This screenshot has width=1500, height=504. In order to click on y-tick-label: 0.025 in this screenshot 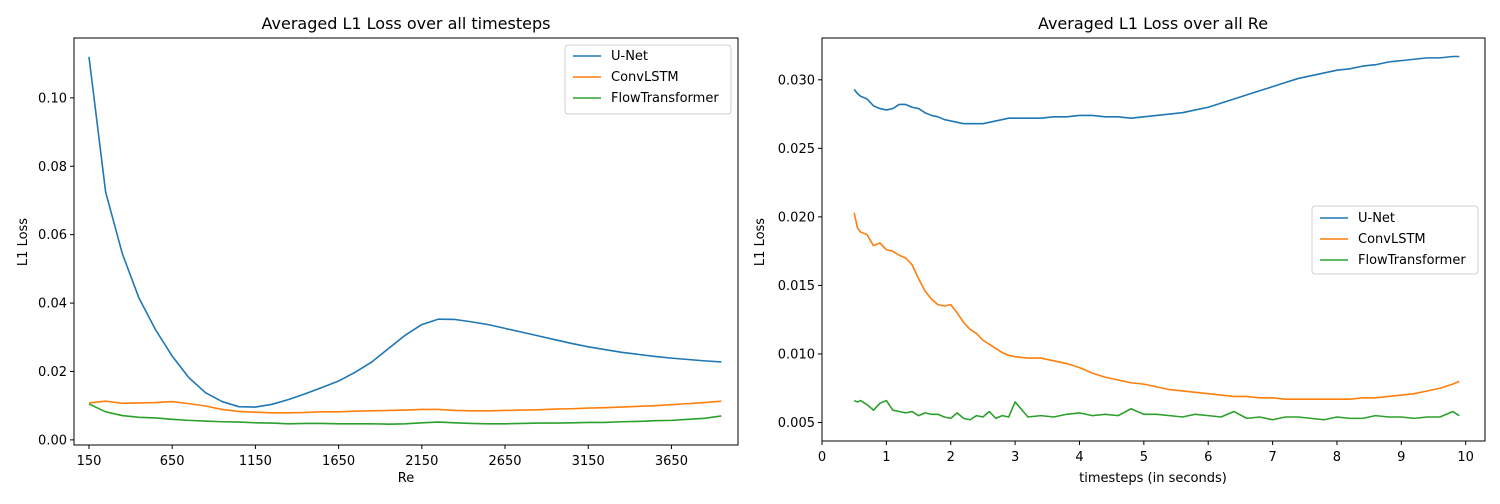, I will do `click(796, 149)`.